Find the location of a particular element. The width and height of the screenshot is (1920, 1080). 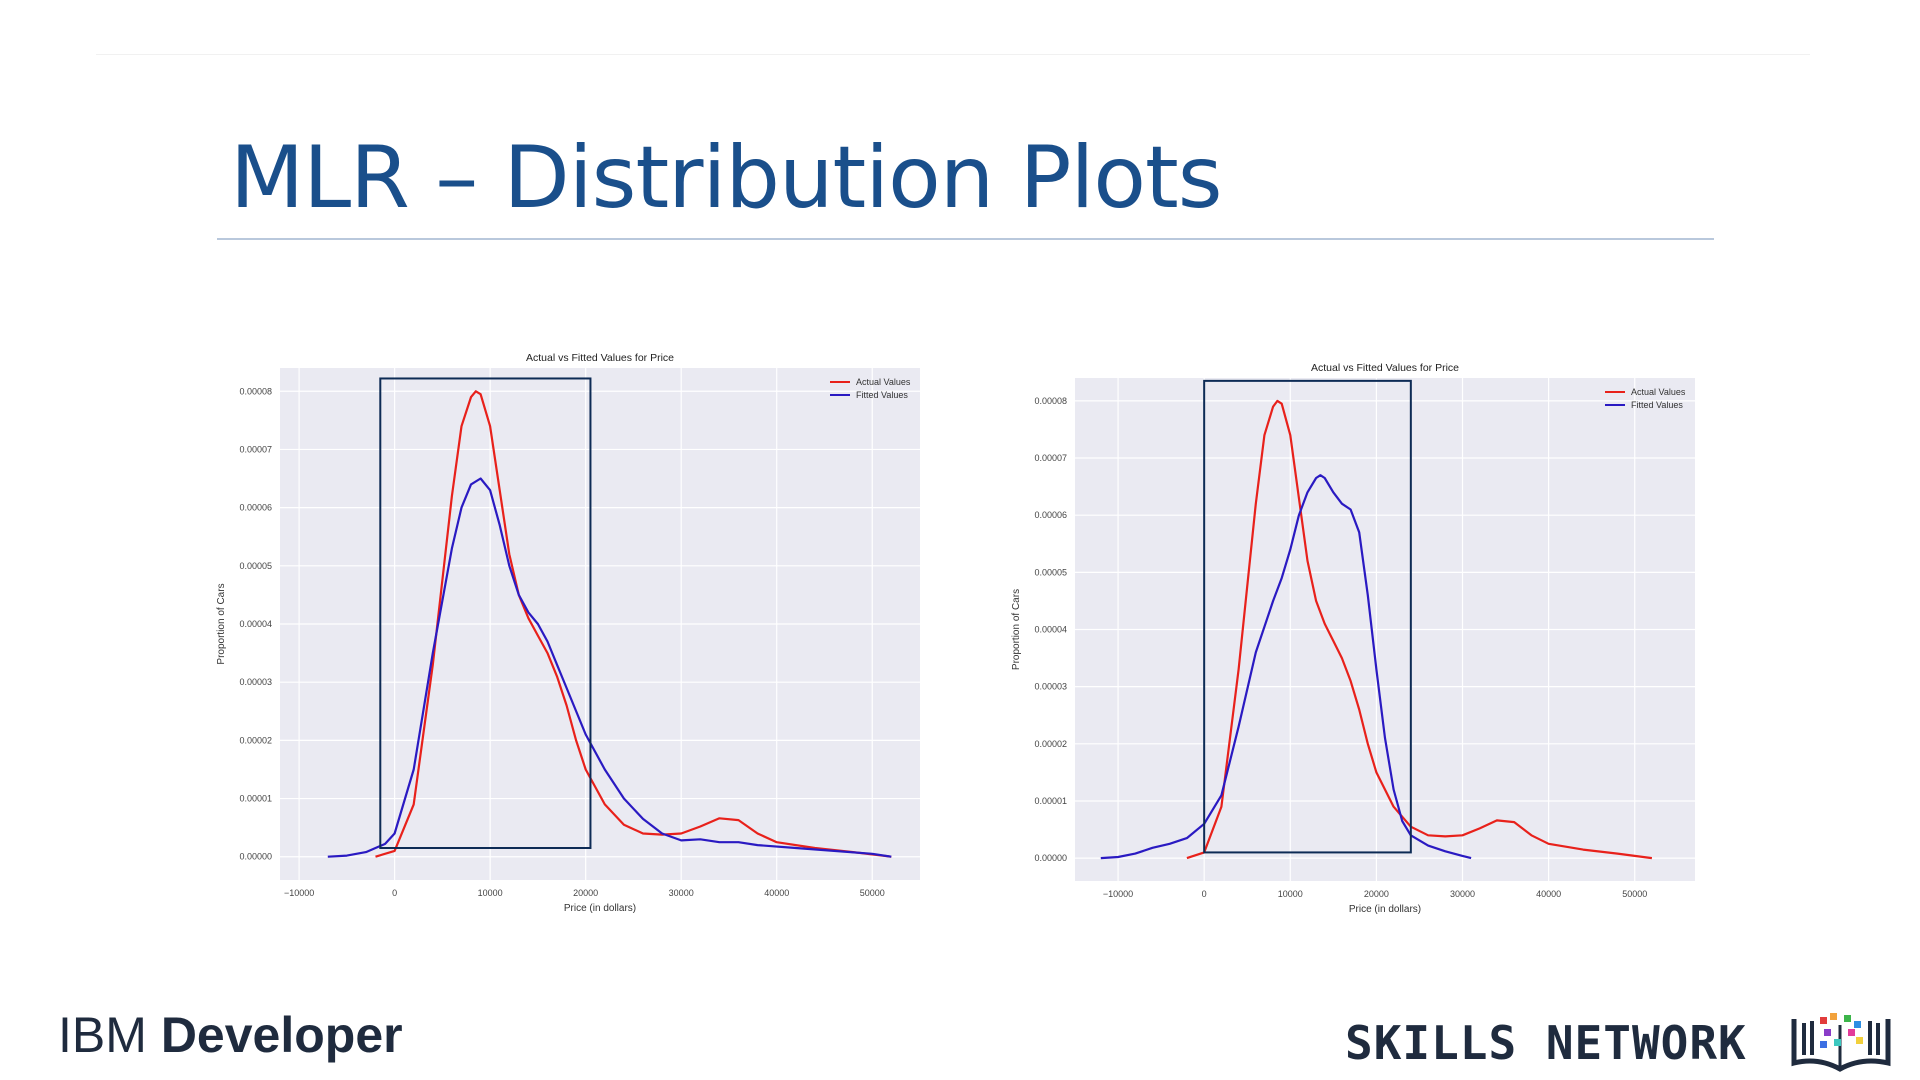

title-underline is located at coordinates (965, 239).